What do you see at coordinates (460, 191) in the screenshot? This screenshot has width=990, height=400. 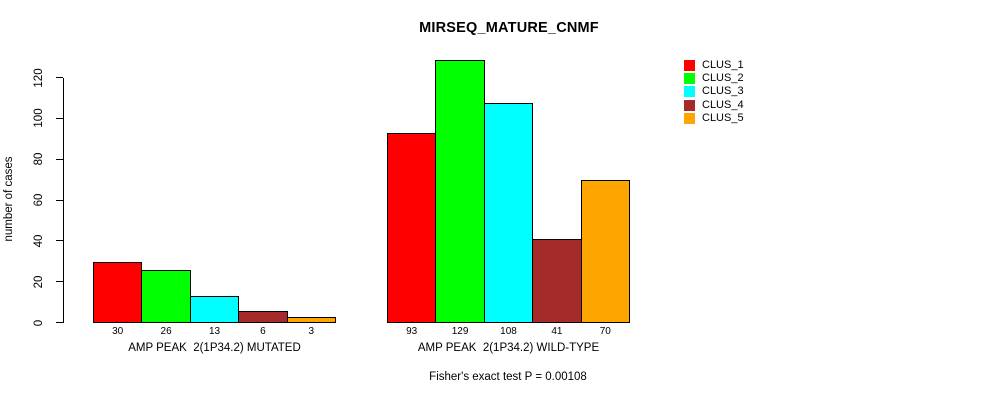 I see `bar-clus_2-group2` at bounding box center [460, 191].